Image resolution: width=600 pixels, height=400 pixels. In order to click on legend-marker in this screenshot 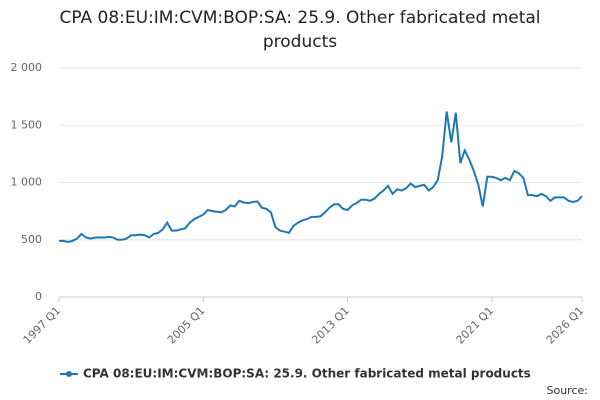, I will do `click(69, 374)`.